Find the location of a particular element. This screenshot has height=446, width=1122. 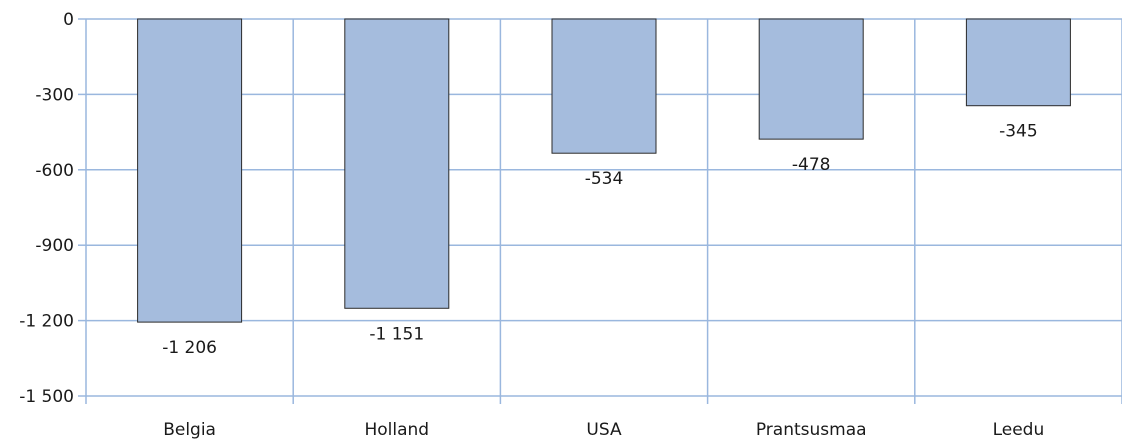

category-label: USA is located at coordinates (604, 430).